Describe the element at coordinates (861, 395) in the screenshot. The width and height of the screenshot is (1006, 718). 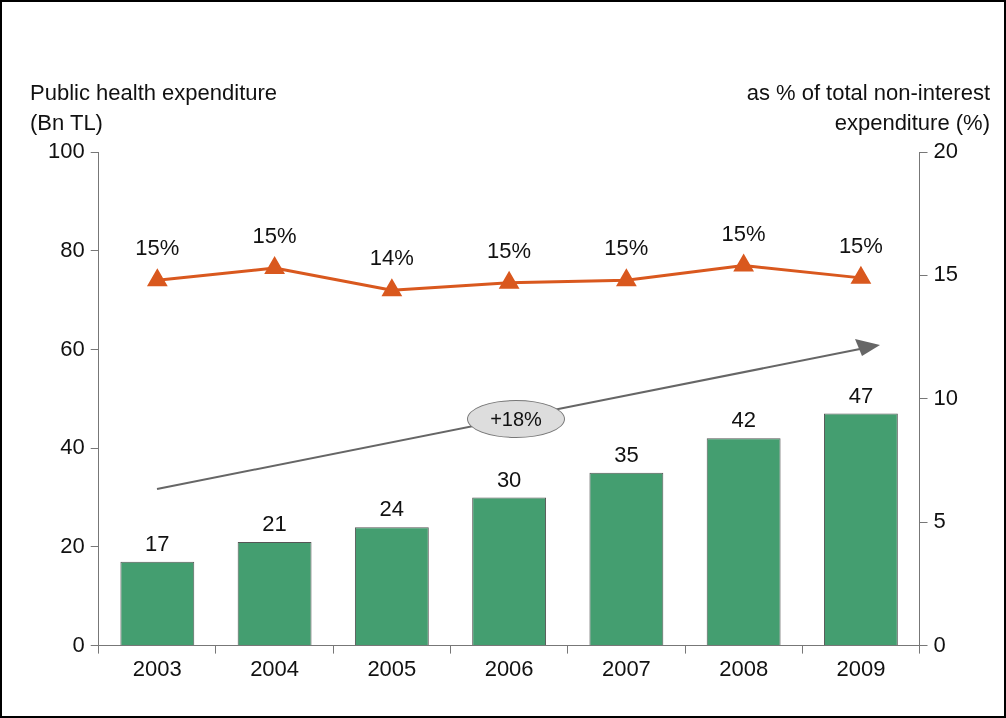
I see `data-label: 47` at that location.